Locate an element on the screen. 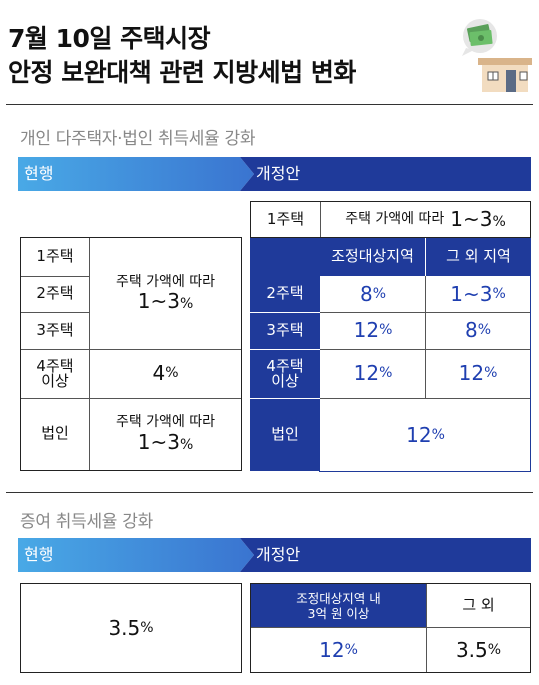  gift-current-rate: 3.5% is located at coordinates (131, 627).